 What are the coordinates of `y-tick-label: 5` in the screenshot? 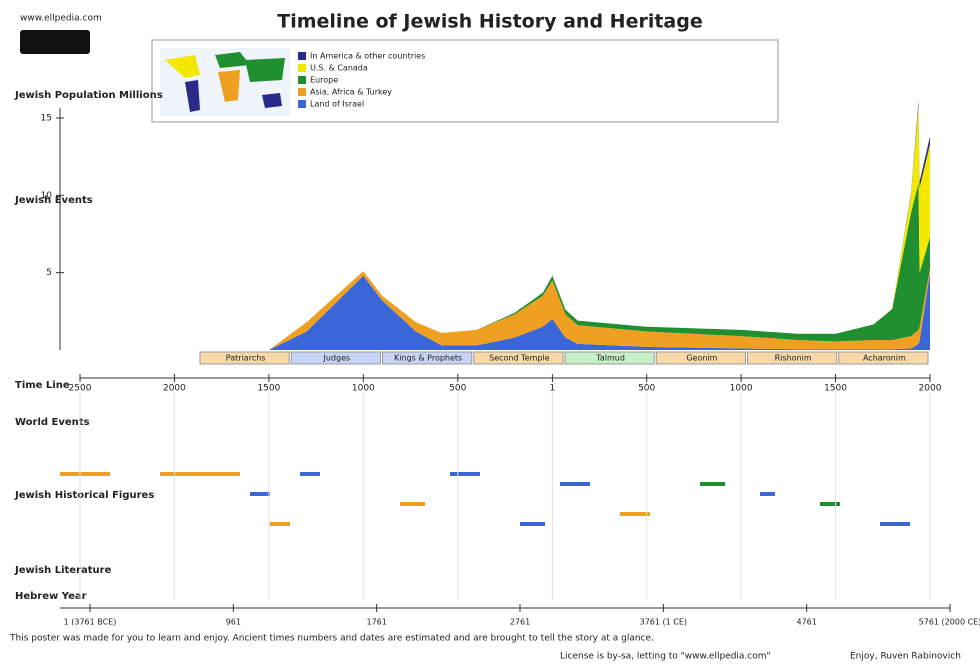 It's located at (49, 273).